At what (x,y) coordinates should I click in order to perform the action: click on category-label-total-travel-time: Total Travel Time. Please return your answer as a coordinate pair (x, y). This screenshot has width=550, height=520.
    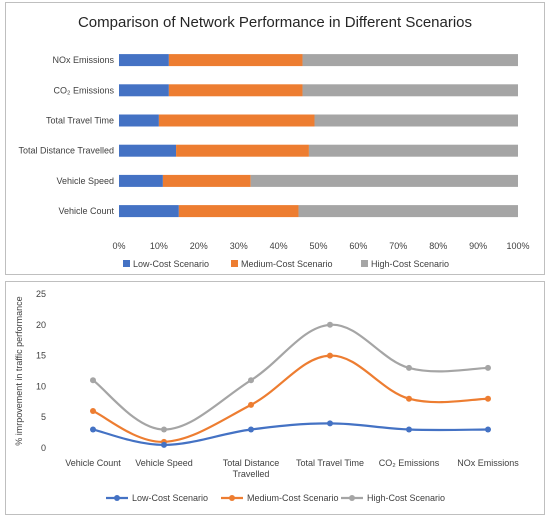
    Looking at the image, I should click on (80, 121).